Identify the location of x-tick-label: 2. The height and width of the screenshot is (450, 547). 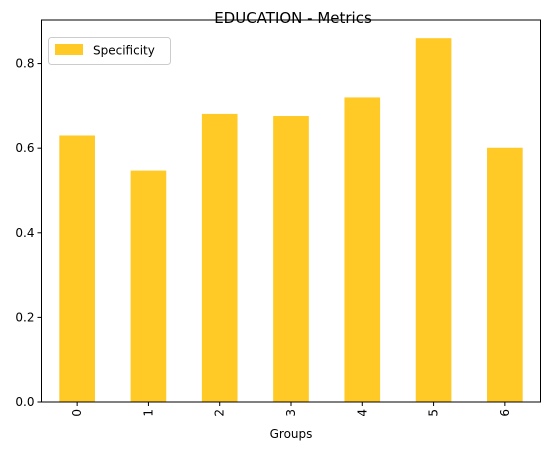
(220, 413).